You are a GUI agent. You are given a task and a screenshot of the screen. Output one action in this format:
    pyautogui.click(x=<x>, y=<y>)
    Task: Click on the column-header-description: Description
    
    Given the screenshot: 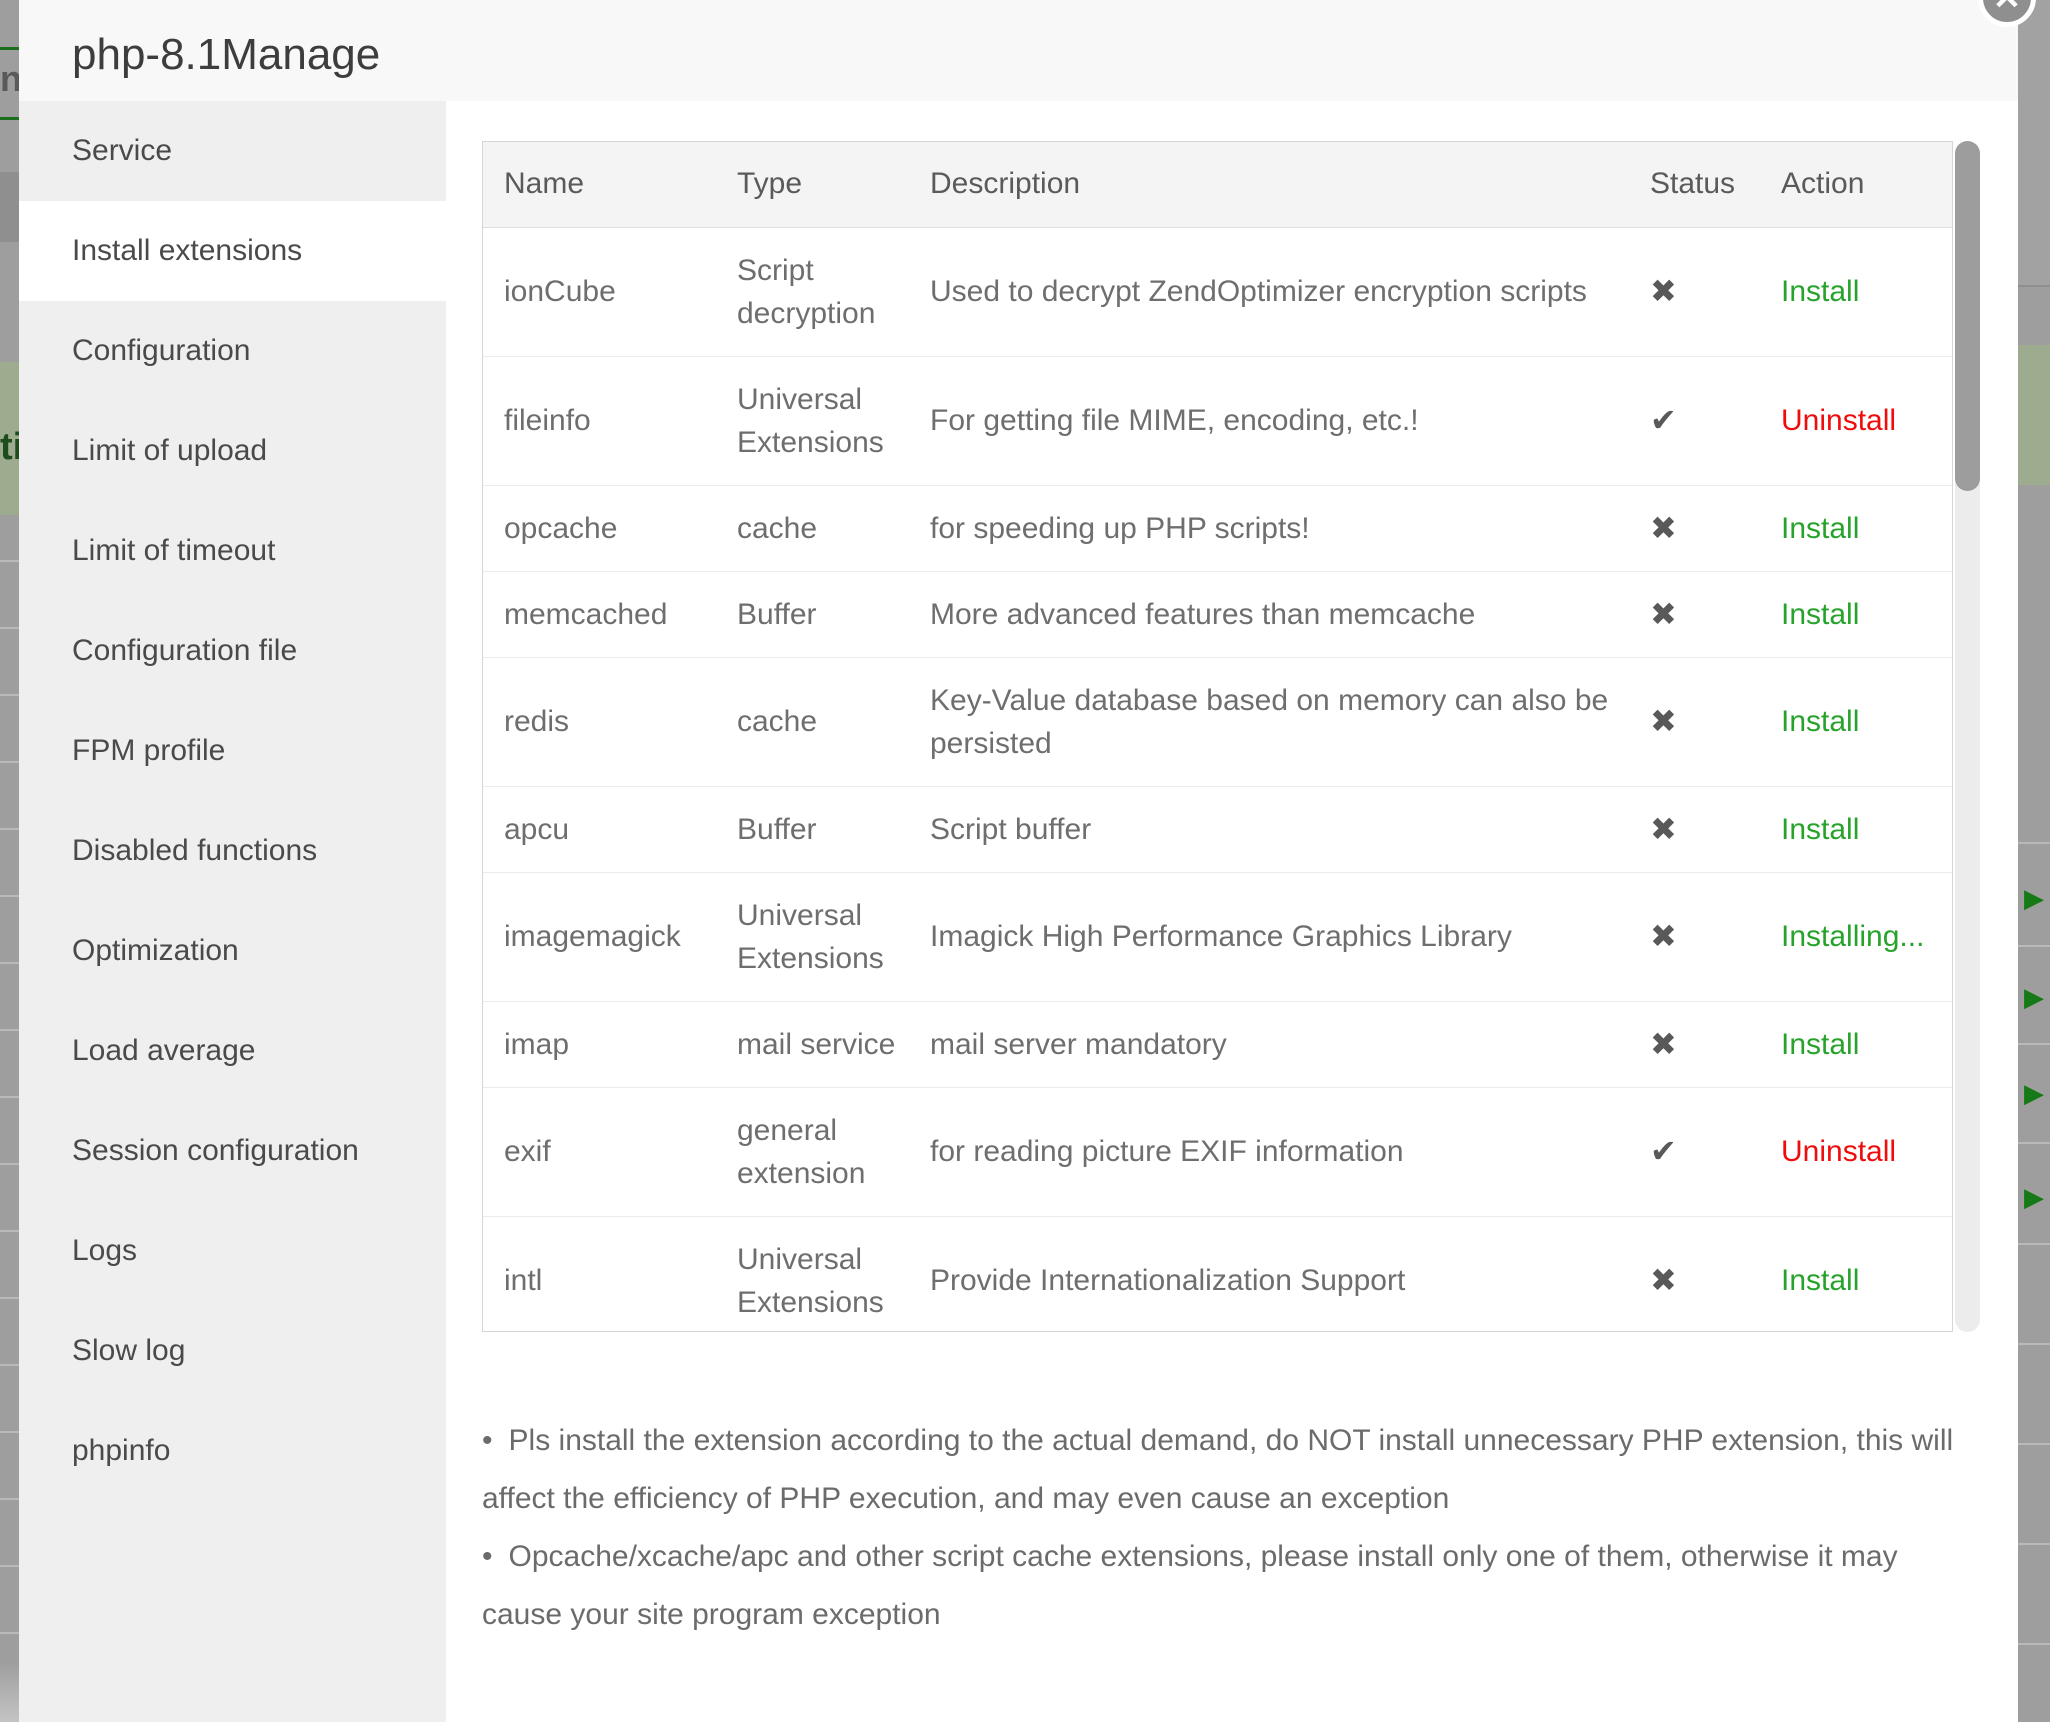 What is the action you would take?
    pyautogui.click(x=1269, y=185)
    